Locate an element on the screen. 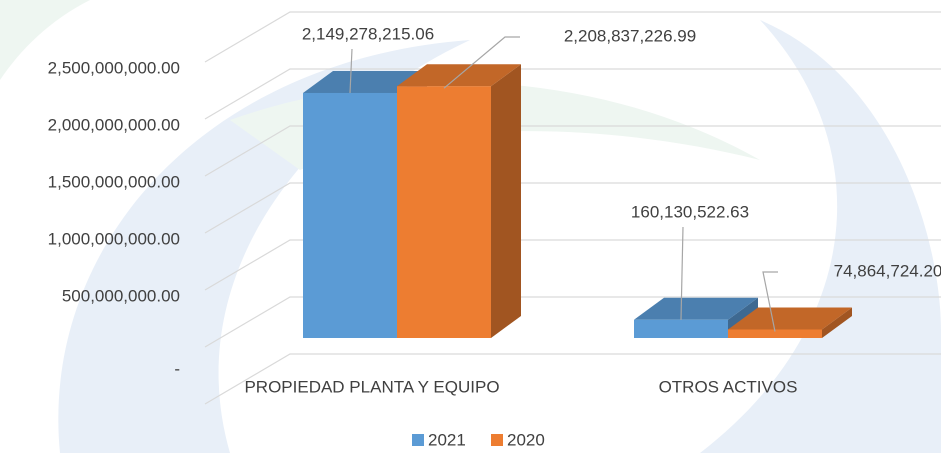 This screenshot has height=453, width=941. y-tick-label: 500,000,000.00 is located at coordinates (121, 295).